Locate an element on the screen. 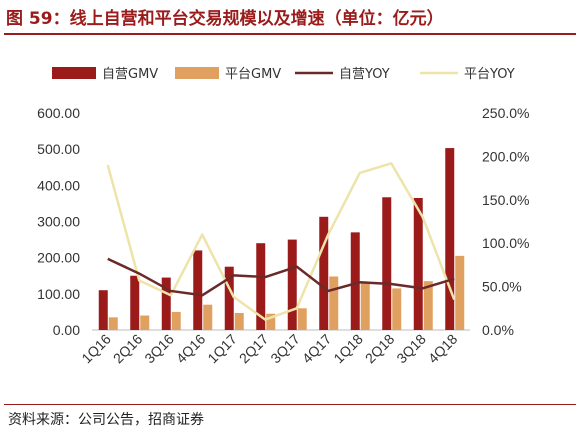  y-right-tick: 50.0% is located at coordinates (502, 287).